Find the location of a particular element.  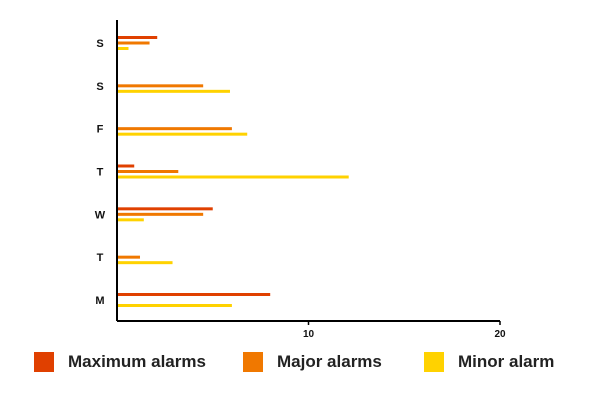

legend: Maximum alarms Major alarms Minor alarm is located at coordinates (300, 364).